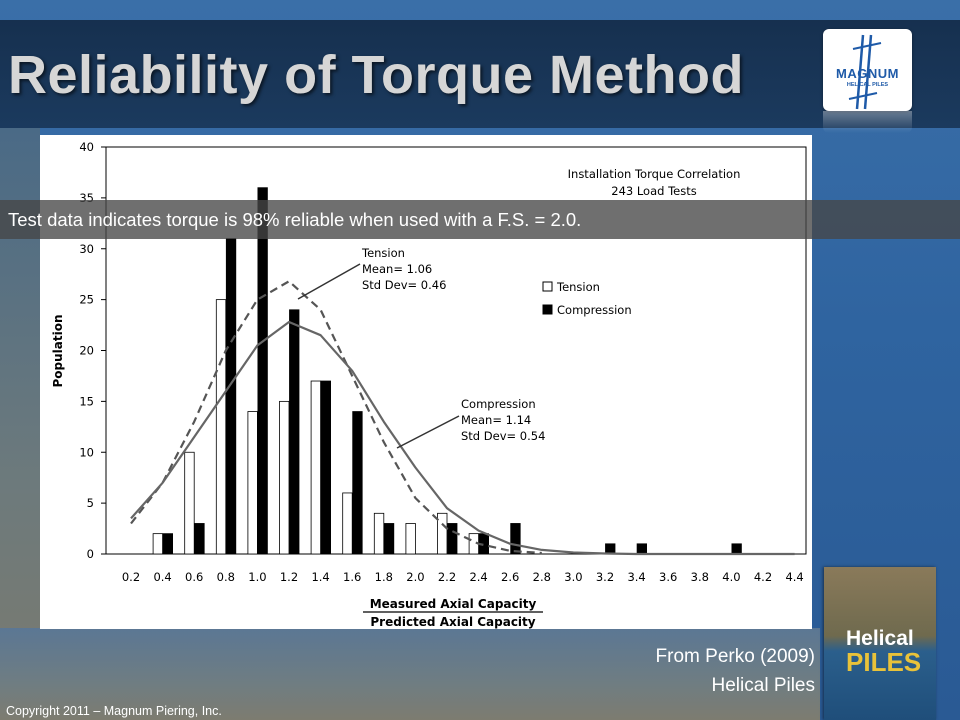 This screenshot has height=720, width=960. What do you see at coordinates (415, 577) in the screenshot?
I see `x-tick-label: 2.0` at bounding box center [415, 577].